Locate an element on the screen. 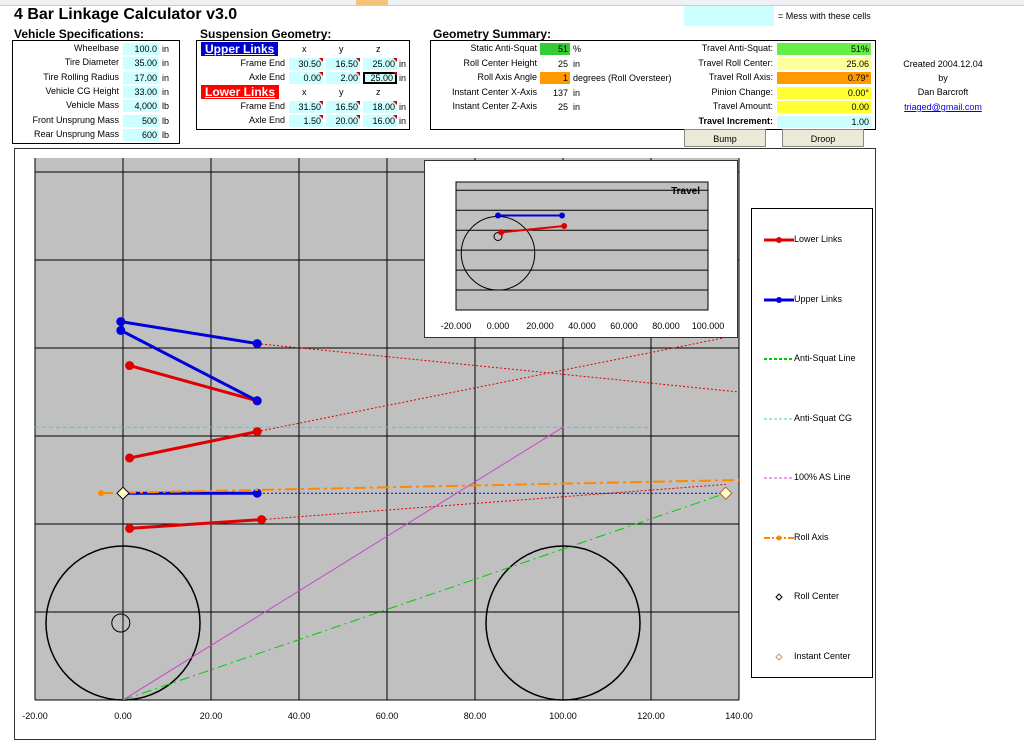 Image resolution: width=1024 pixels, height=740 pixels. vehicle-spec-value: 33.00 is located at coordinates (141, 91).